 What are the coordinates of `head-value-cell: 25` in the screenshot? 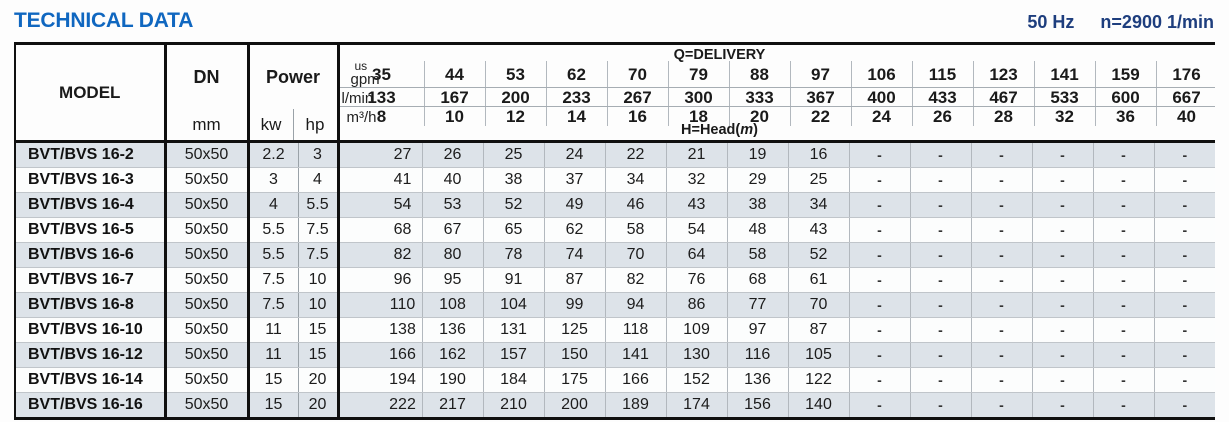 It's located at (819, 180).